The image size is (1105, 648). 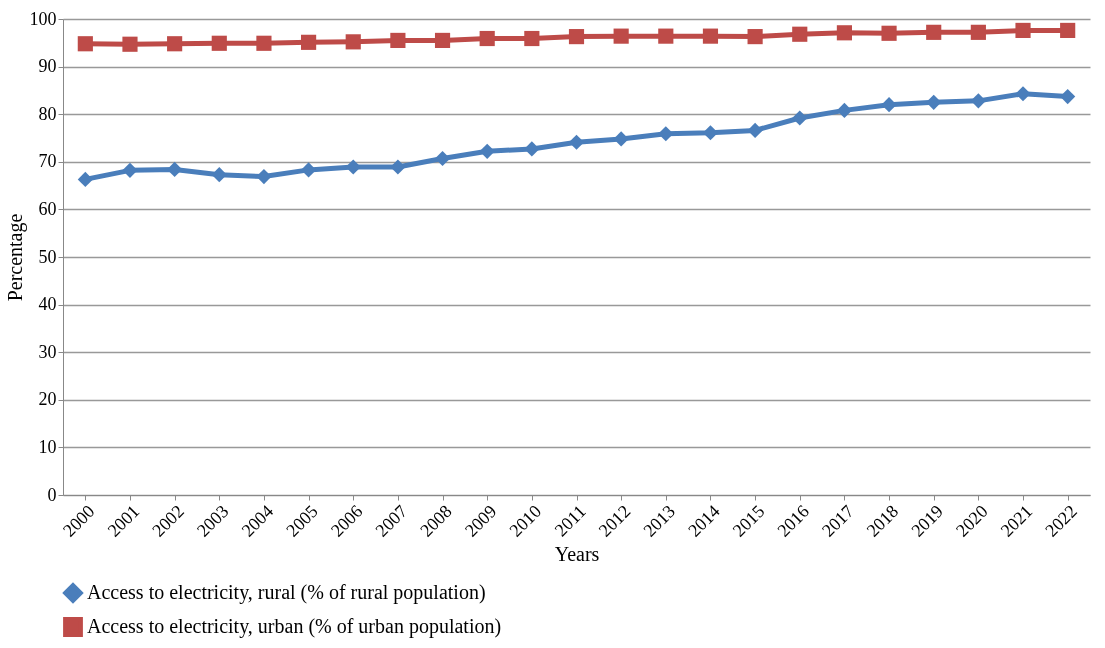 What do you see at coordinates (286, 592) in the screenshot?
I see `legend-label: Access to electricity, rural (% of rural population)` at bounding box center [286, 592].